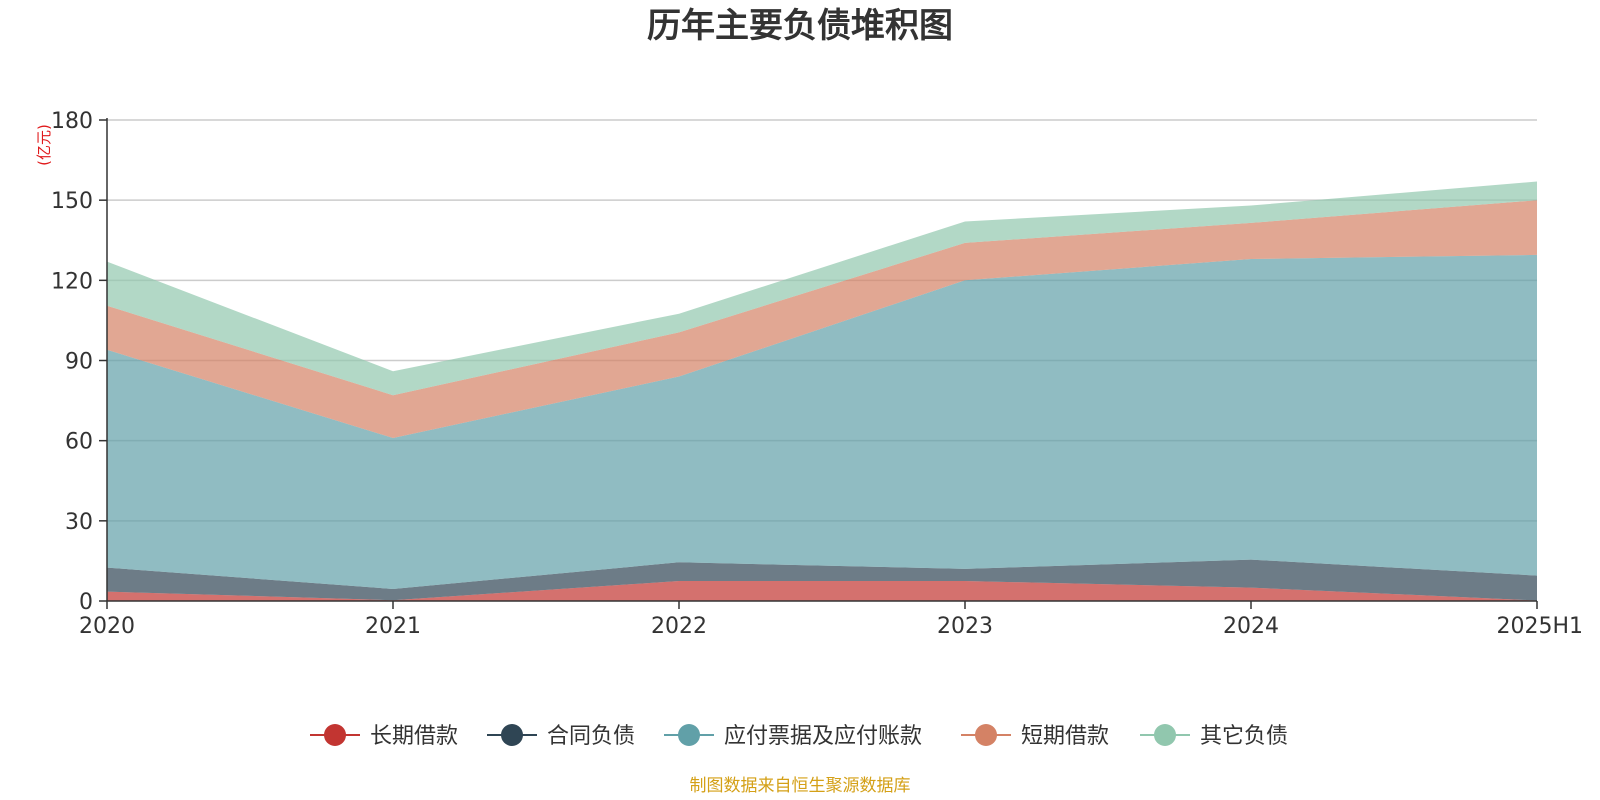  I want to click on legend-item: 其它负债, so click(1214, 736).